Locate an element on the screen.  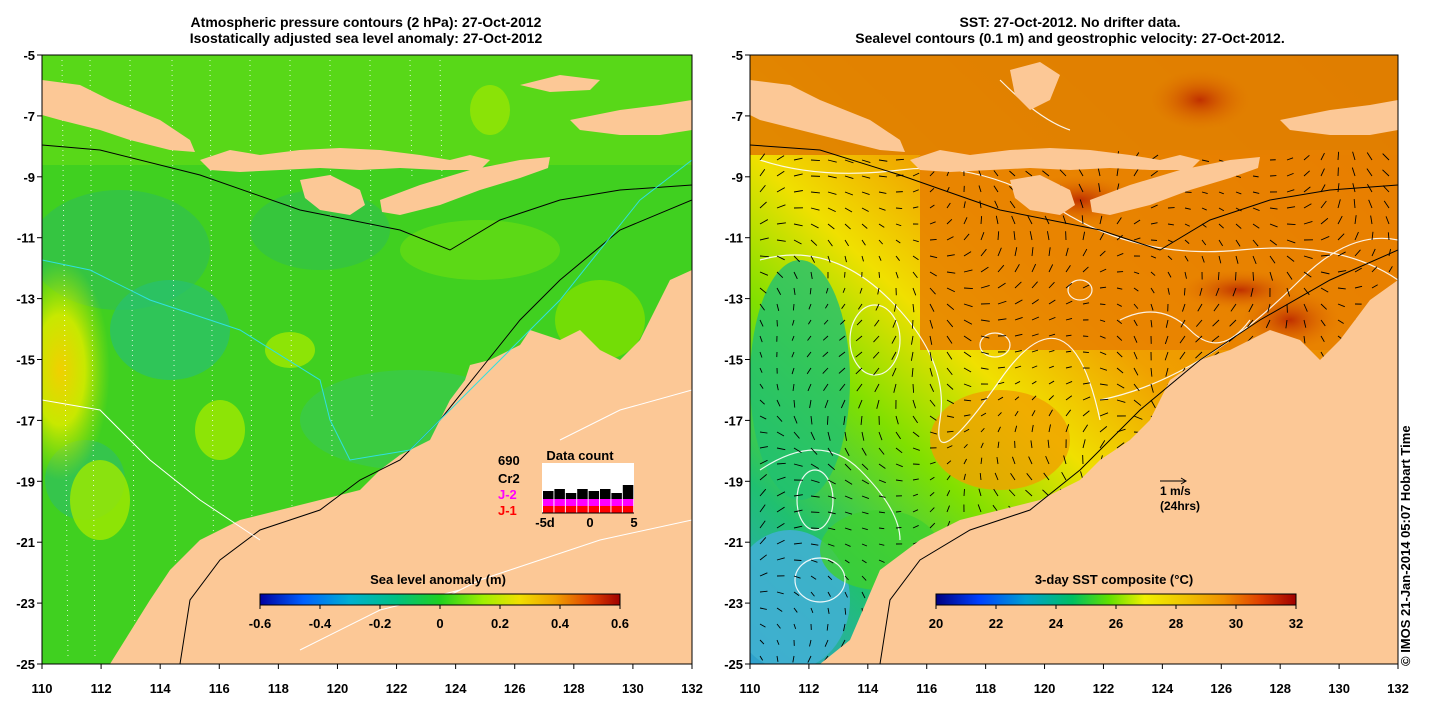
y-tick-label: -11 is located at coordinates (26, 238).